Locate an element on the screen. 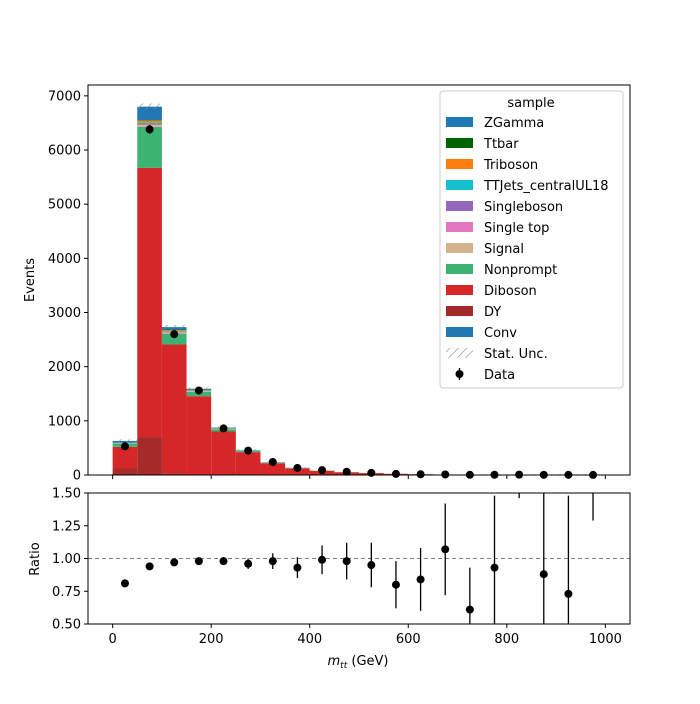 Image resolution: width=700 pixels, height=704 pixels. legend-swatch-diboson is located at coordinates (459, 290).